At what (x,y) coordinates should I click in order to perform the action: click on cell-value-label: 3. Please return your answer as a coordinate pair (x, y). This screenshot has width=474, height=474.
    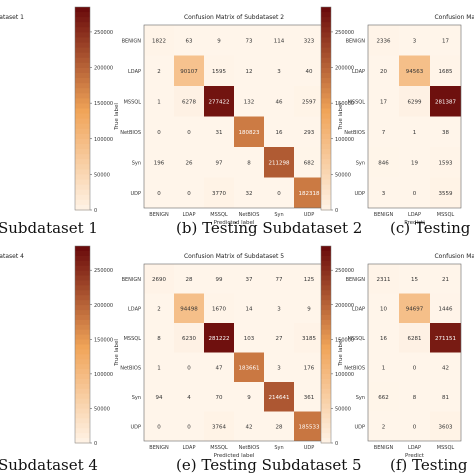
    Looking at the image, I should click on (415, 41).